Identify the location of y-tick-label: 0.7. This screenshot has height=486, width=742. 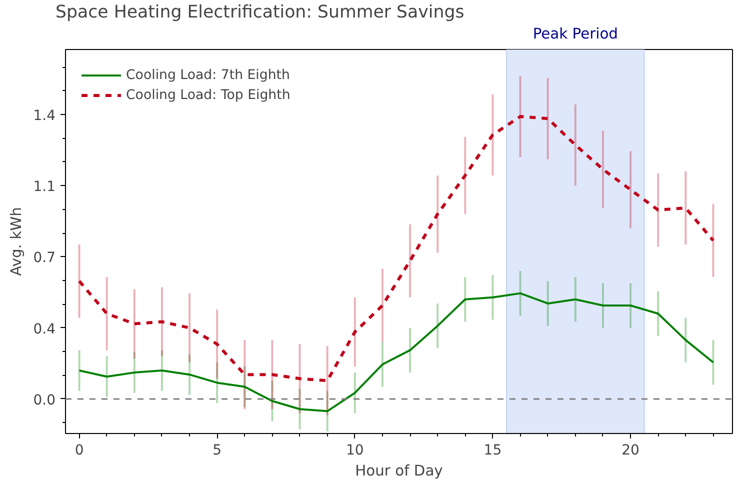
(44, 258).